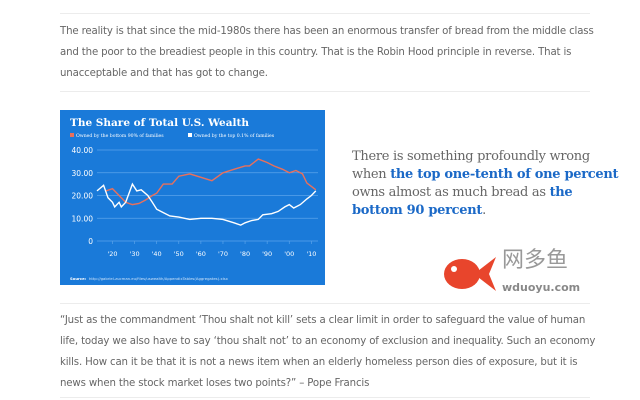 This screenshot has height=400, width=640. What do you see at coordinates (451, 192) in the screenshot?
I see `pull-quote-text: owns almost as much bread as` at bounding box center [451, 192].